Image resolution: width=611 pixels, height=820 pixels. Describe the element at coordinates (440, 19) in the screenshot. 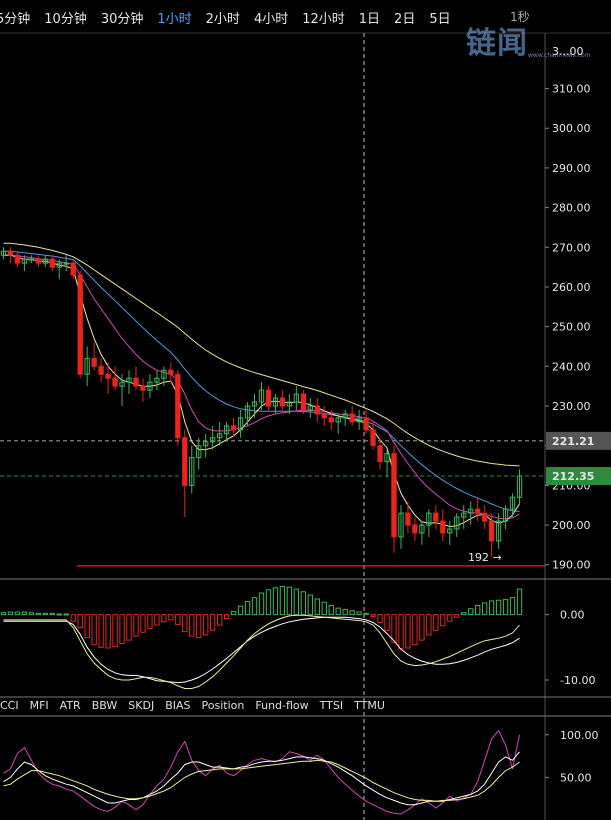

I see `timeframe-tab: 5日` at that location.